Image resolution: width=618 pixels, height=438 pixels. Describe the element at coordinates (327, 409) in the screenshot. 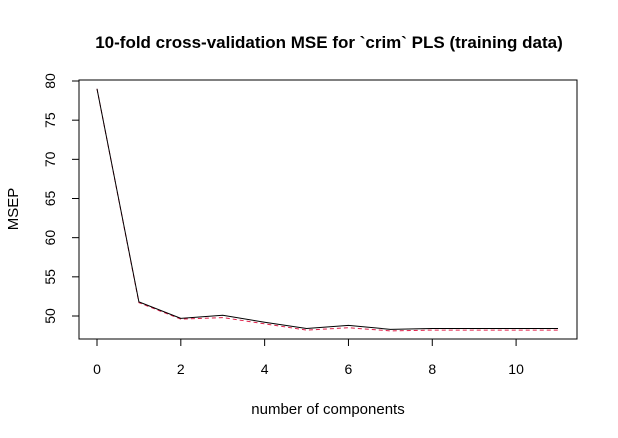

I see `x-axis-label: number of components` at that location.